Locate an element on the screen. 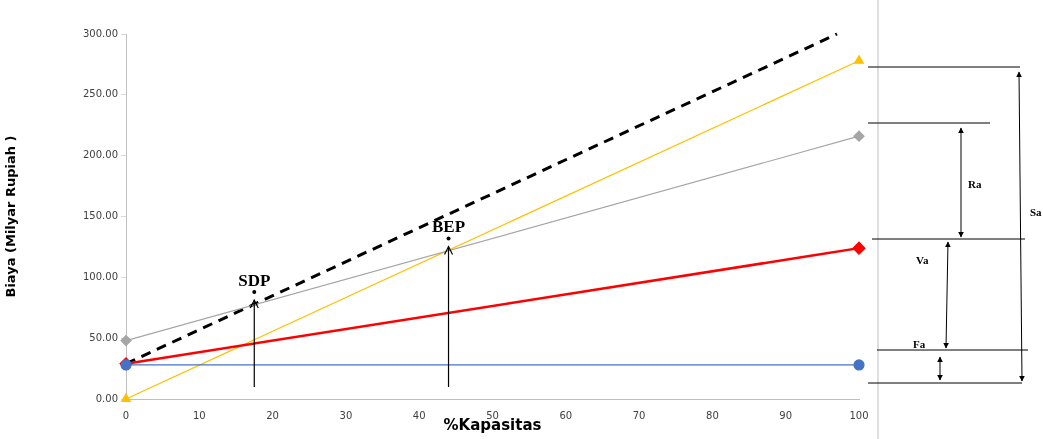 The height and width of the screenshot is (439, 1043). x-tick-label: 20 is located at coordinates (272, 415).